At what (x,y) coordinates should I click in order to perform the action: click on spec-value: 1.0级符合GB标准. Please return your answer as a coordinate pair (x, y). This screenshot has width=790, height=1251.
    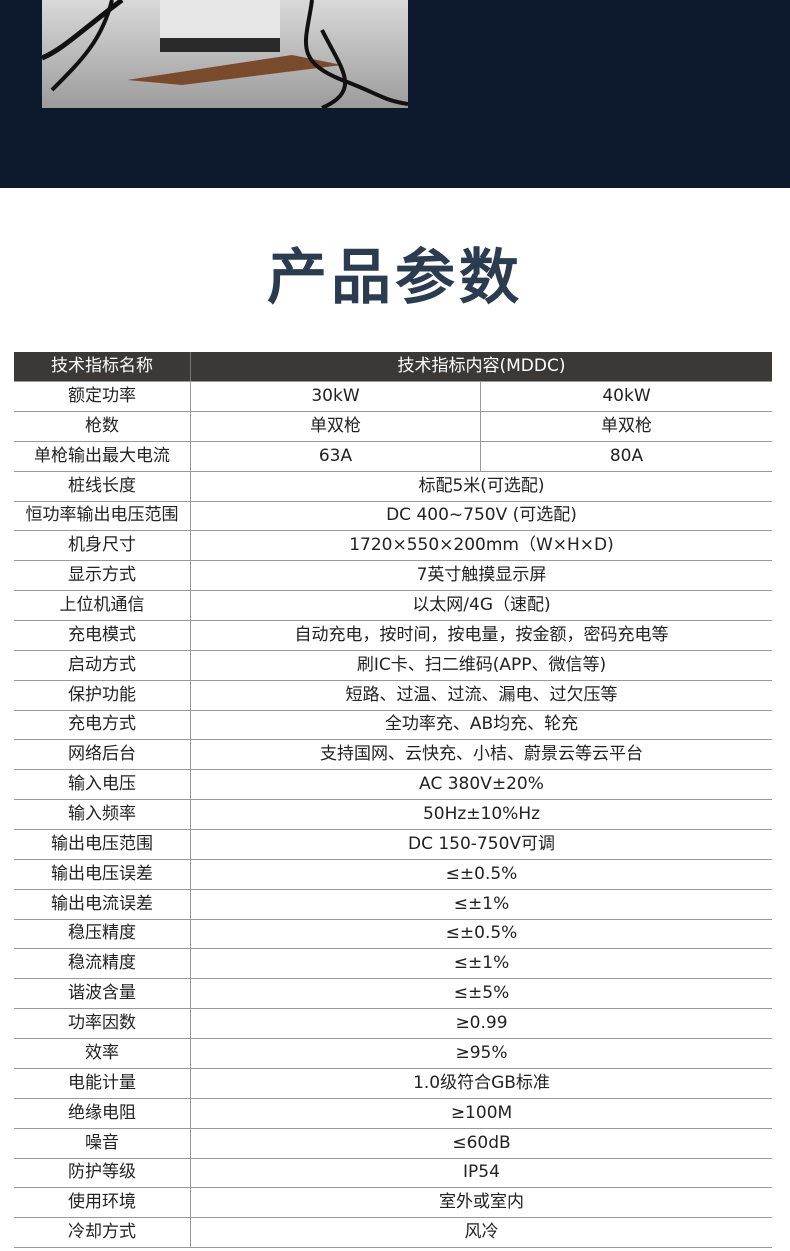
    Looking at the image, I should click on (481, 1083).